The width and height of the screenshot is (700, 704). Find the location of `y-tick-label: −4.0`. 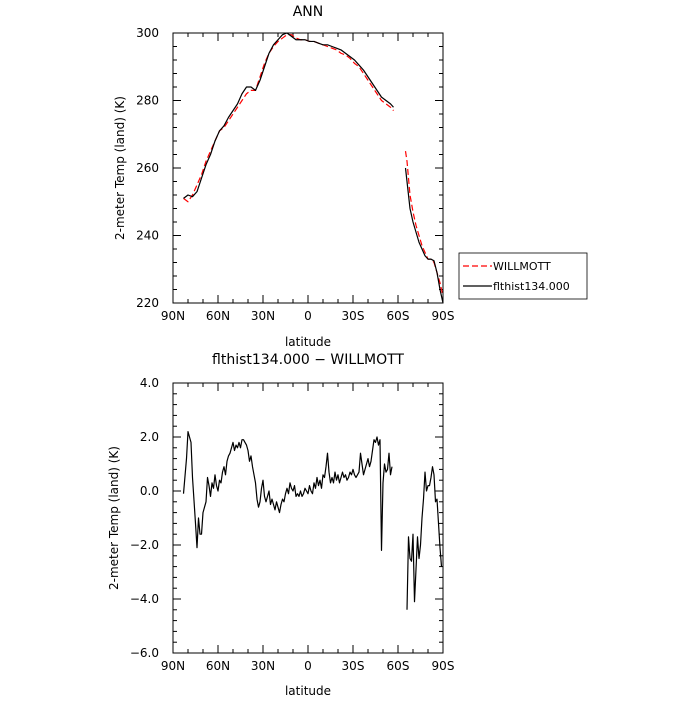

y-tick-label: −4.0 is located at coordinates (144, 599).